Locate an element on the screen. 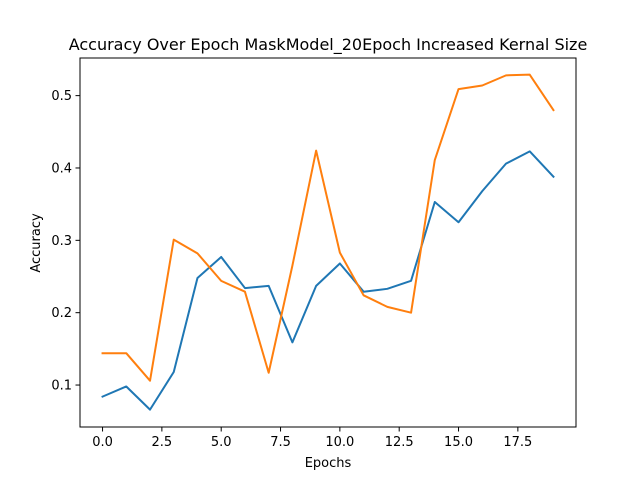 This screenshot has height=480, width=640. x-tick-label: 0.0 is located at coordinates (102, 442).